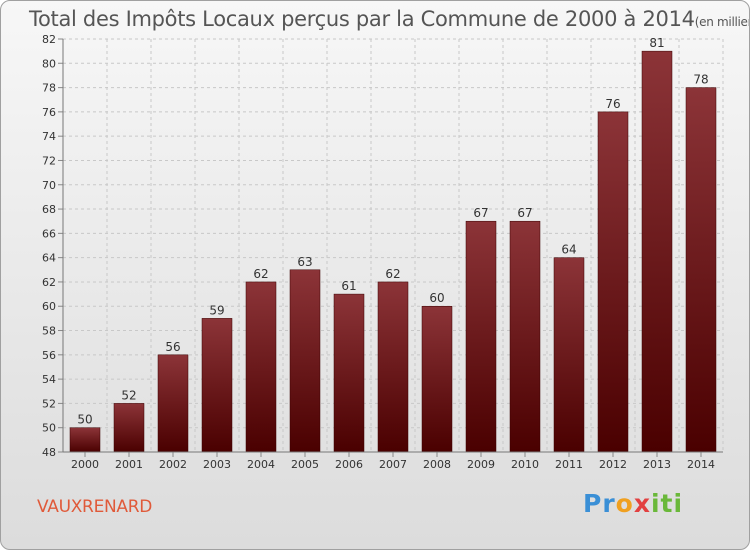  What do you see at coordinates (569, 464) in the screenshot?
I see `x-tick-label: 2011` at bounding box center [569, 464].